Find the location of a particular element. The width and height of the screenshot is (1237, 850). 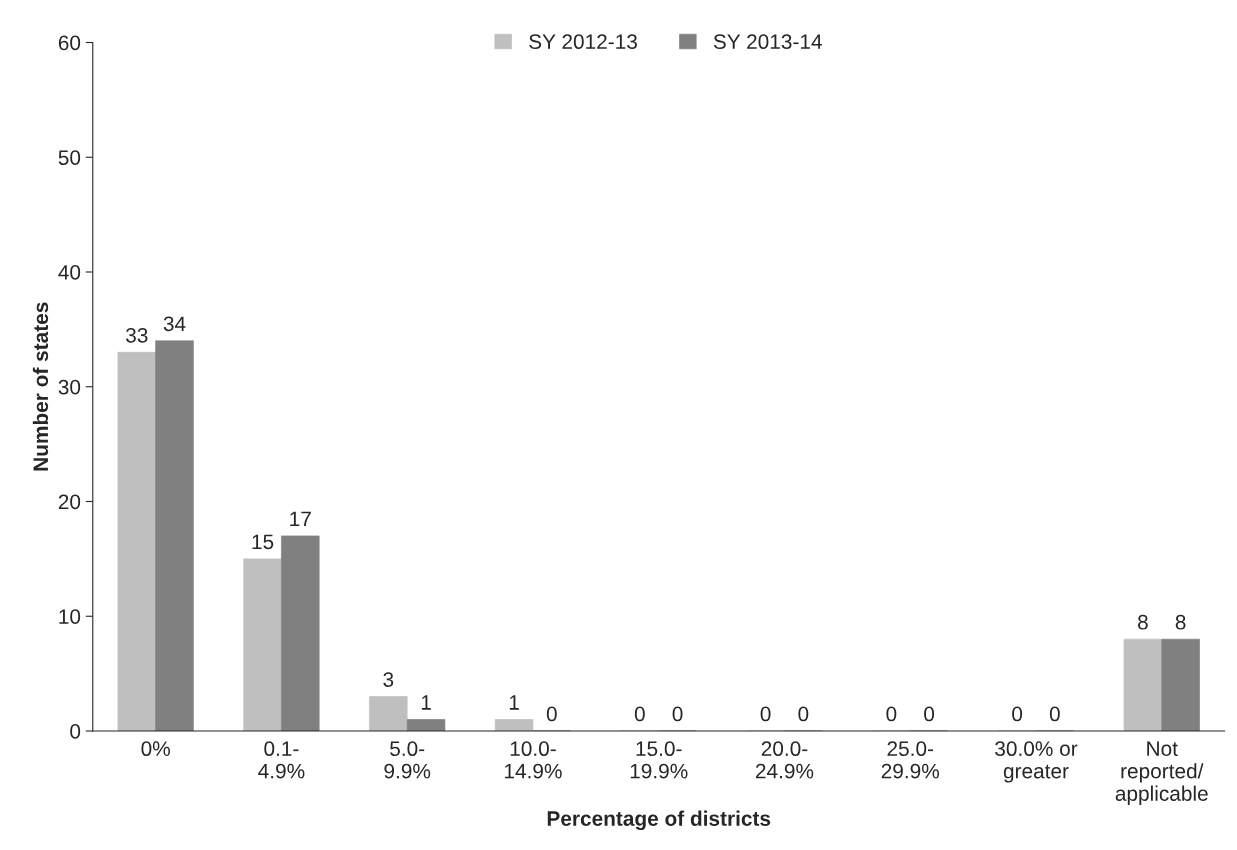

y-tick-label: 10 is located at coordinates (70, 616).